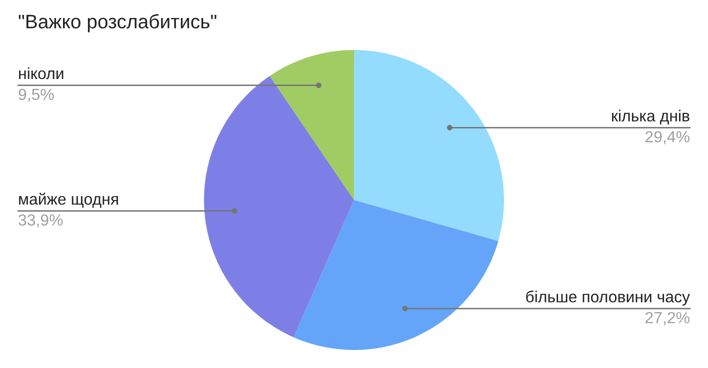  Describe the element at coordinates (668, 137) in the screenshot. I see `data-label: 29,4%` at that location.